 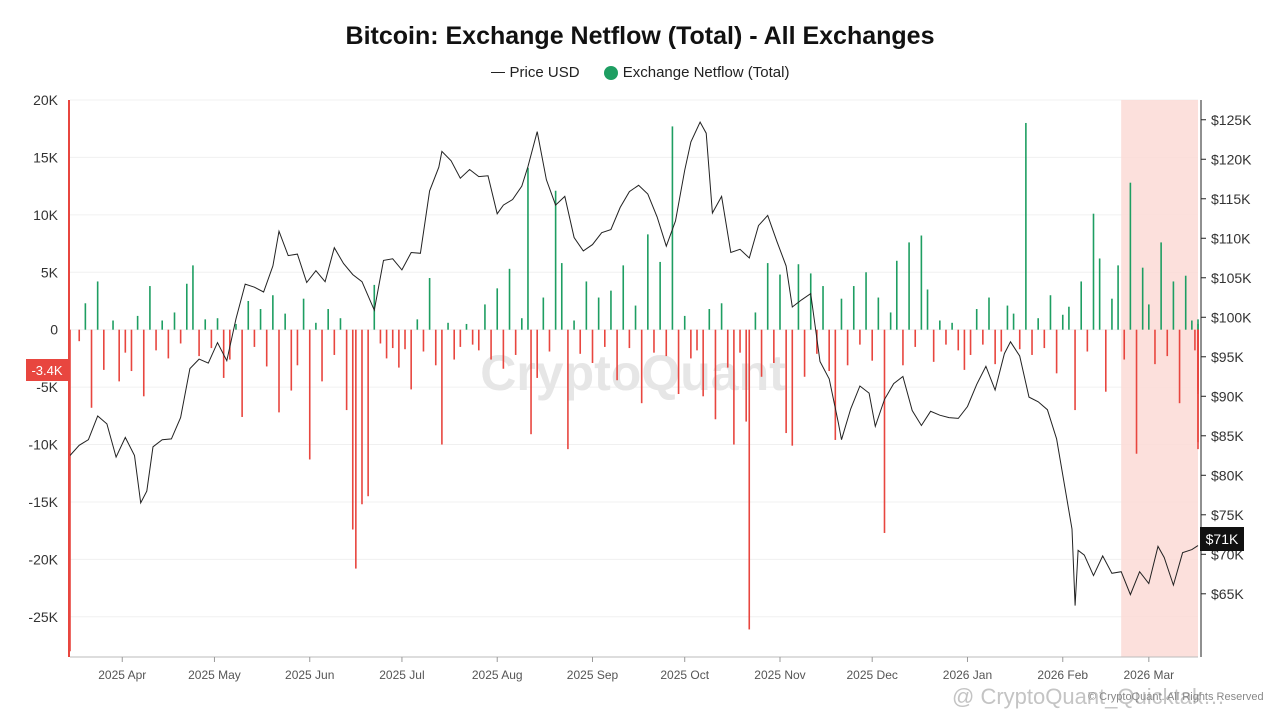 I want to click on highlight-region, so click(x=1159, y=378).